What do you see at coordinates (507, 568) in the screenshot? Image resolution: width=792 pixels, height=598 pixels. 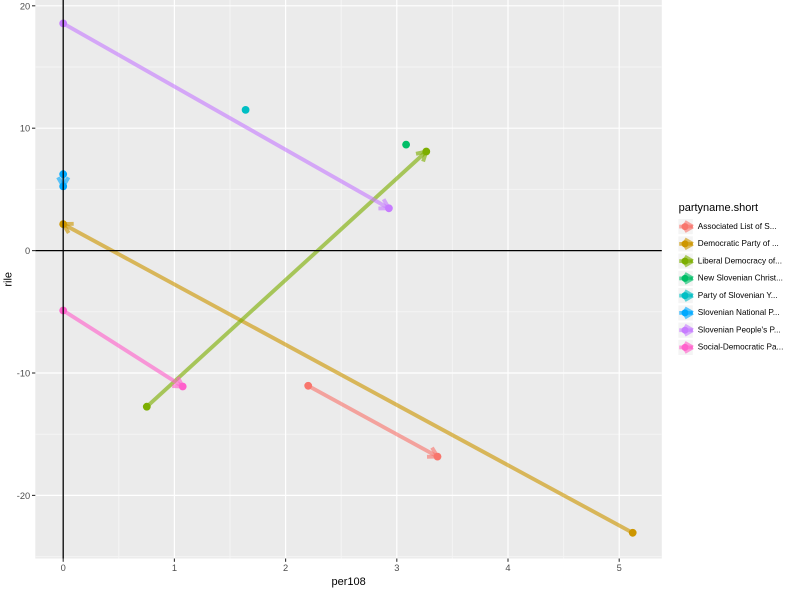 I see `svg-text: 4` at bounding box center [507, 568].